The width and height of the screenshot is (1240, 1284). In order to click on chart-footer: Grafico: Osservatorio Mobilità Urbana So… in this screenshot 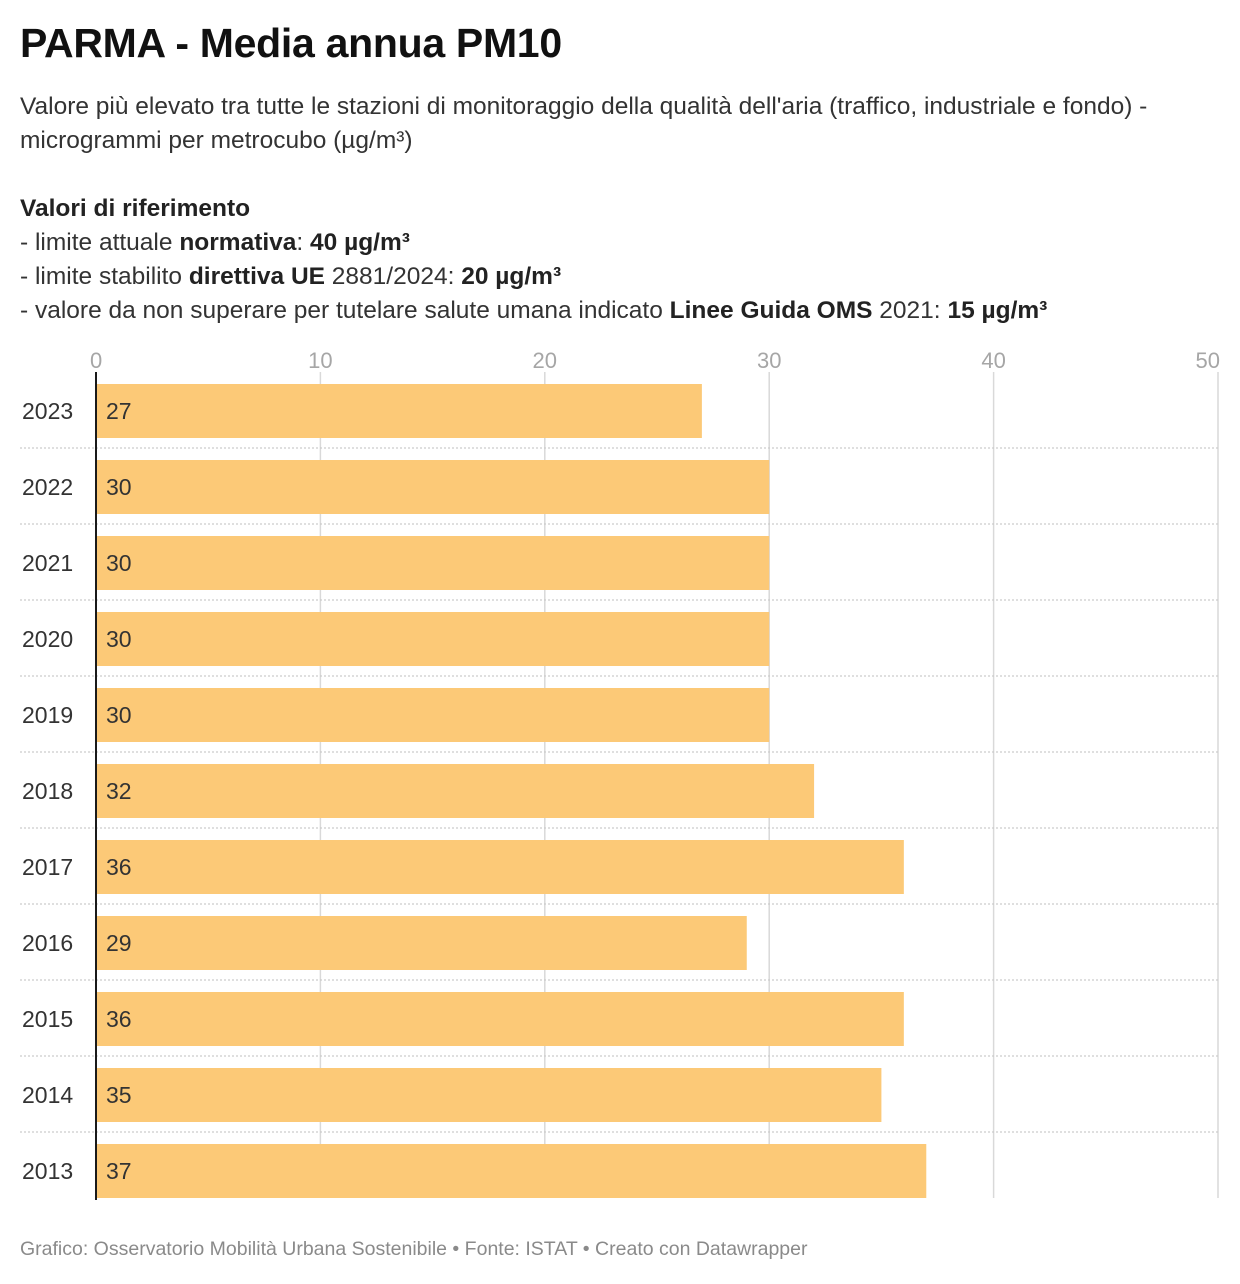, I will do `click(414, 1249)`.